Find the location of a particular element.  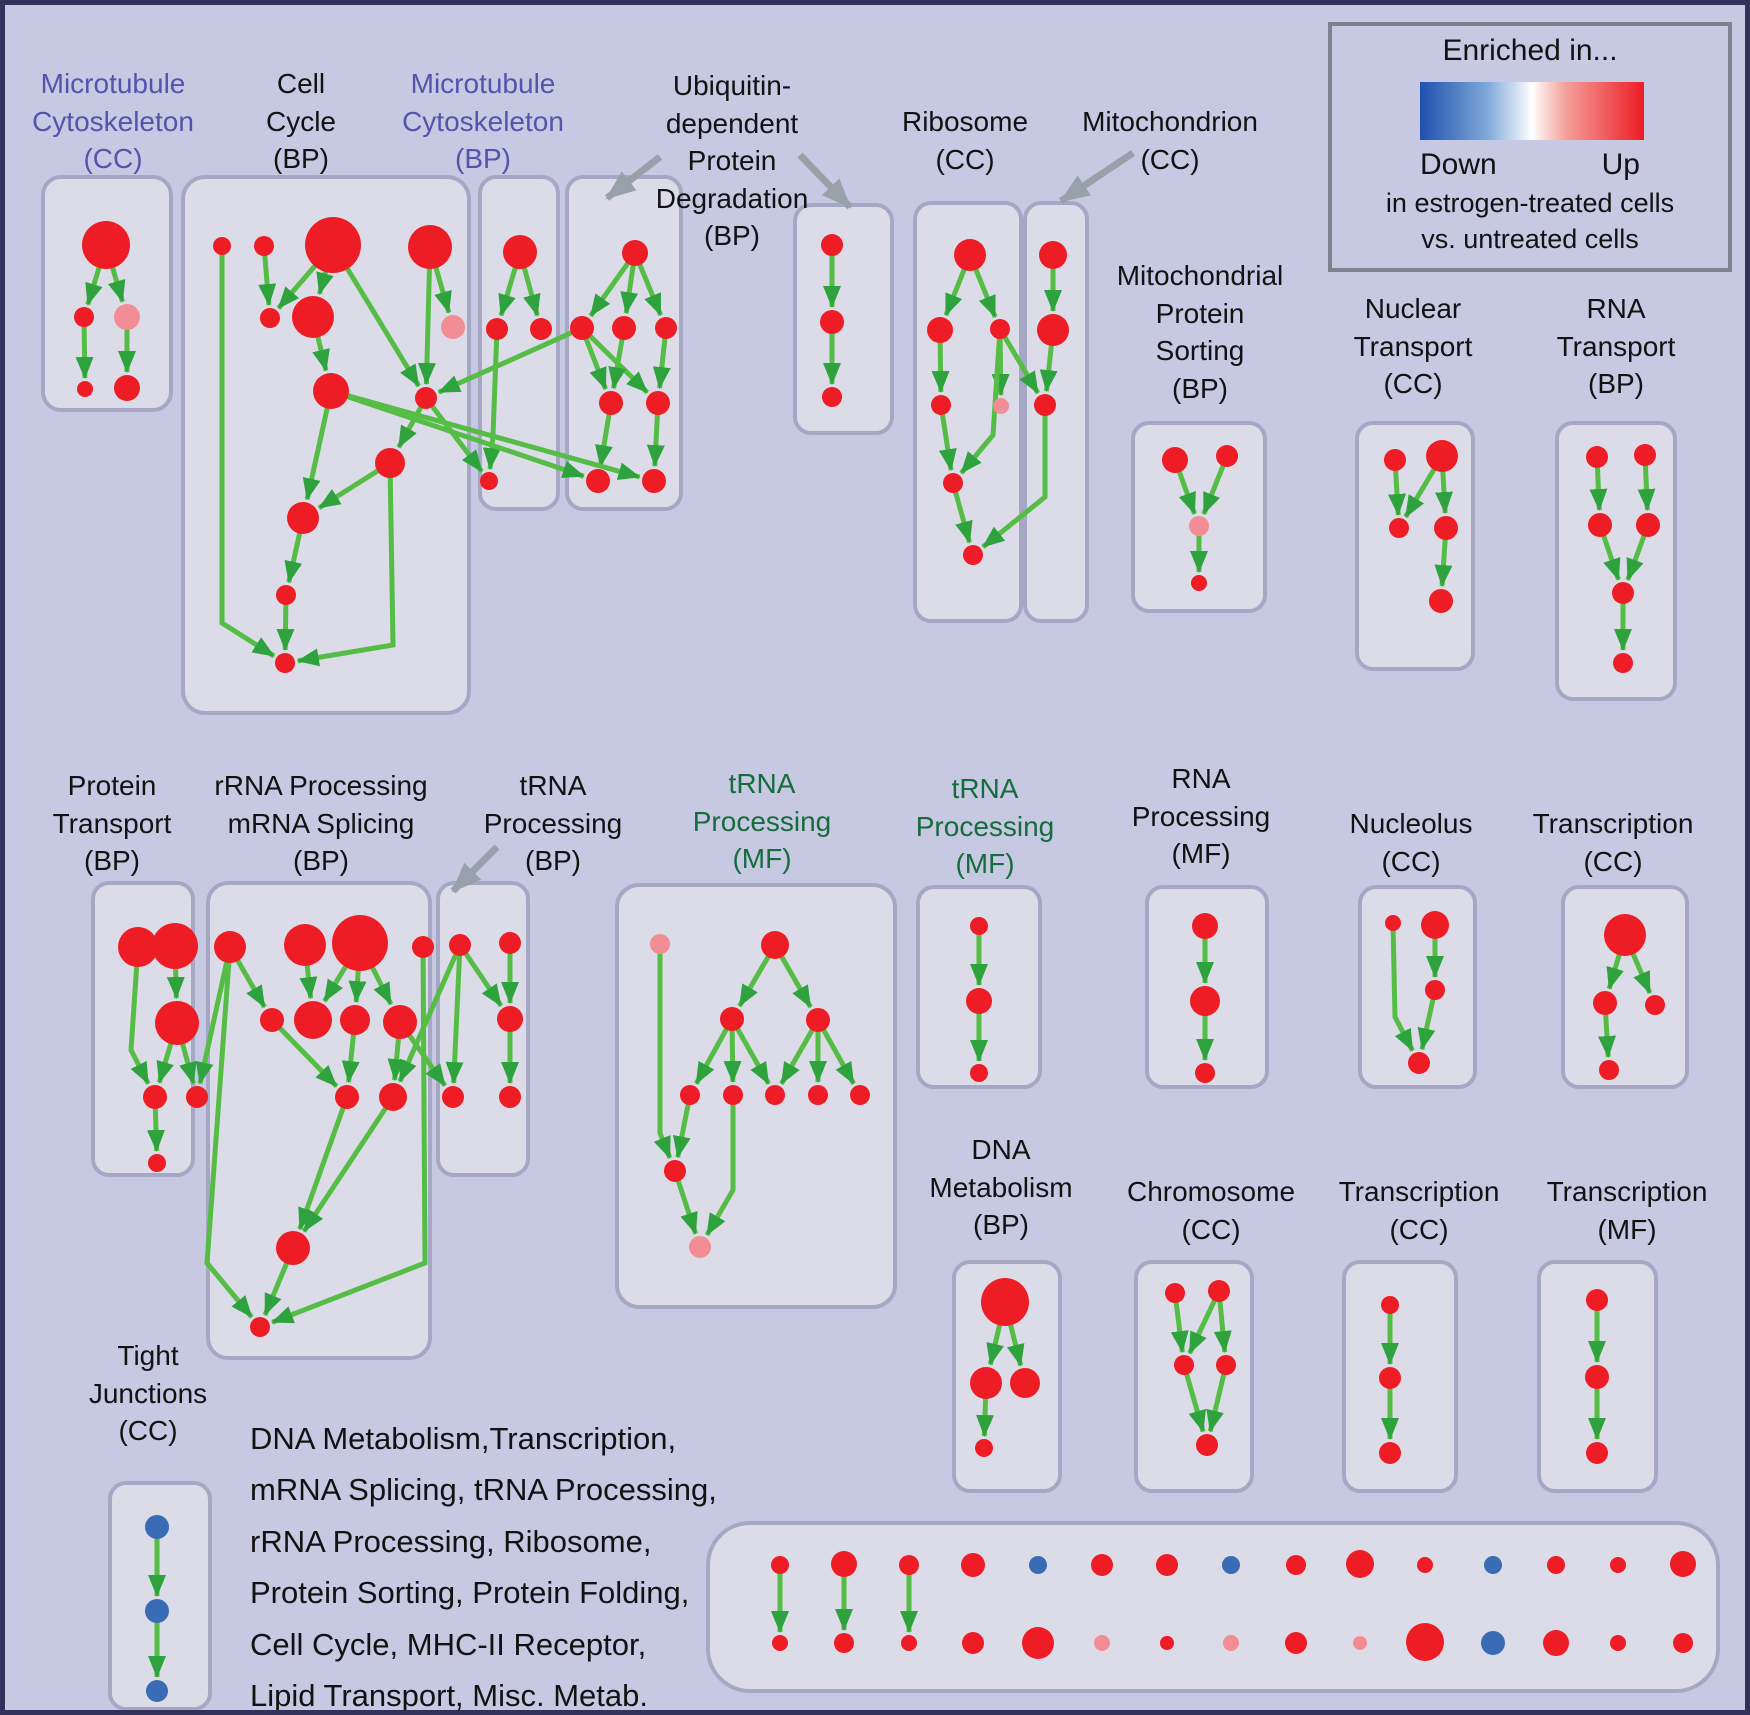

group-box-transcription-cc-mid is located at coordinates (1625, 987).